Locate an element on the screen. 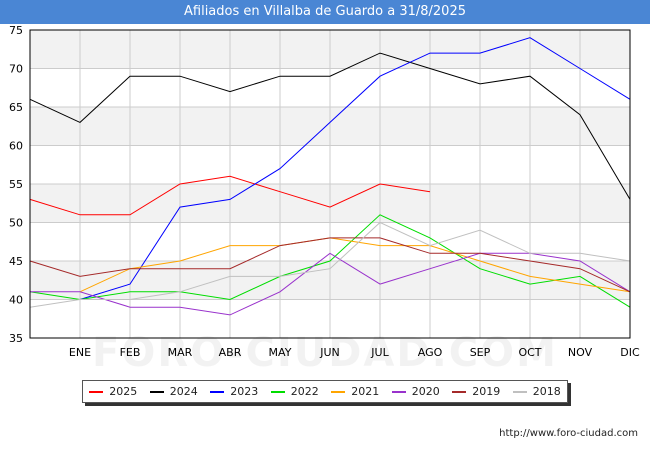 This screenshot has width=650, height=450. x-tick-label: MAY is located at coordinates (280, 352).